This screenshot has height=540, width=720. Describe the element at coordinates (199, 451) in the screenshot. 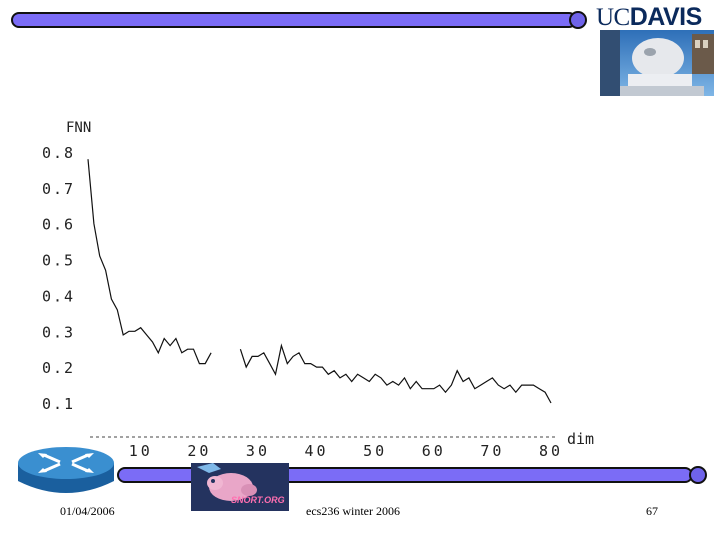

I see `x-tick-label: 20` at that location.